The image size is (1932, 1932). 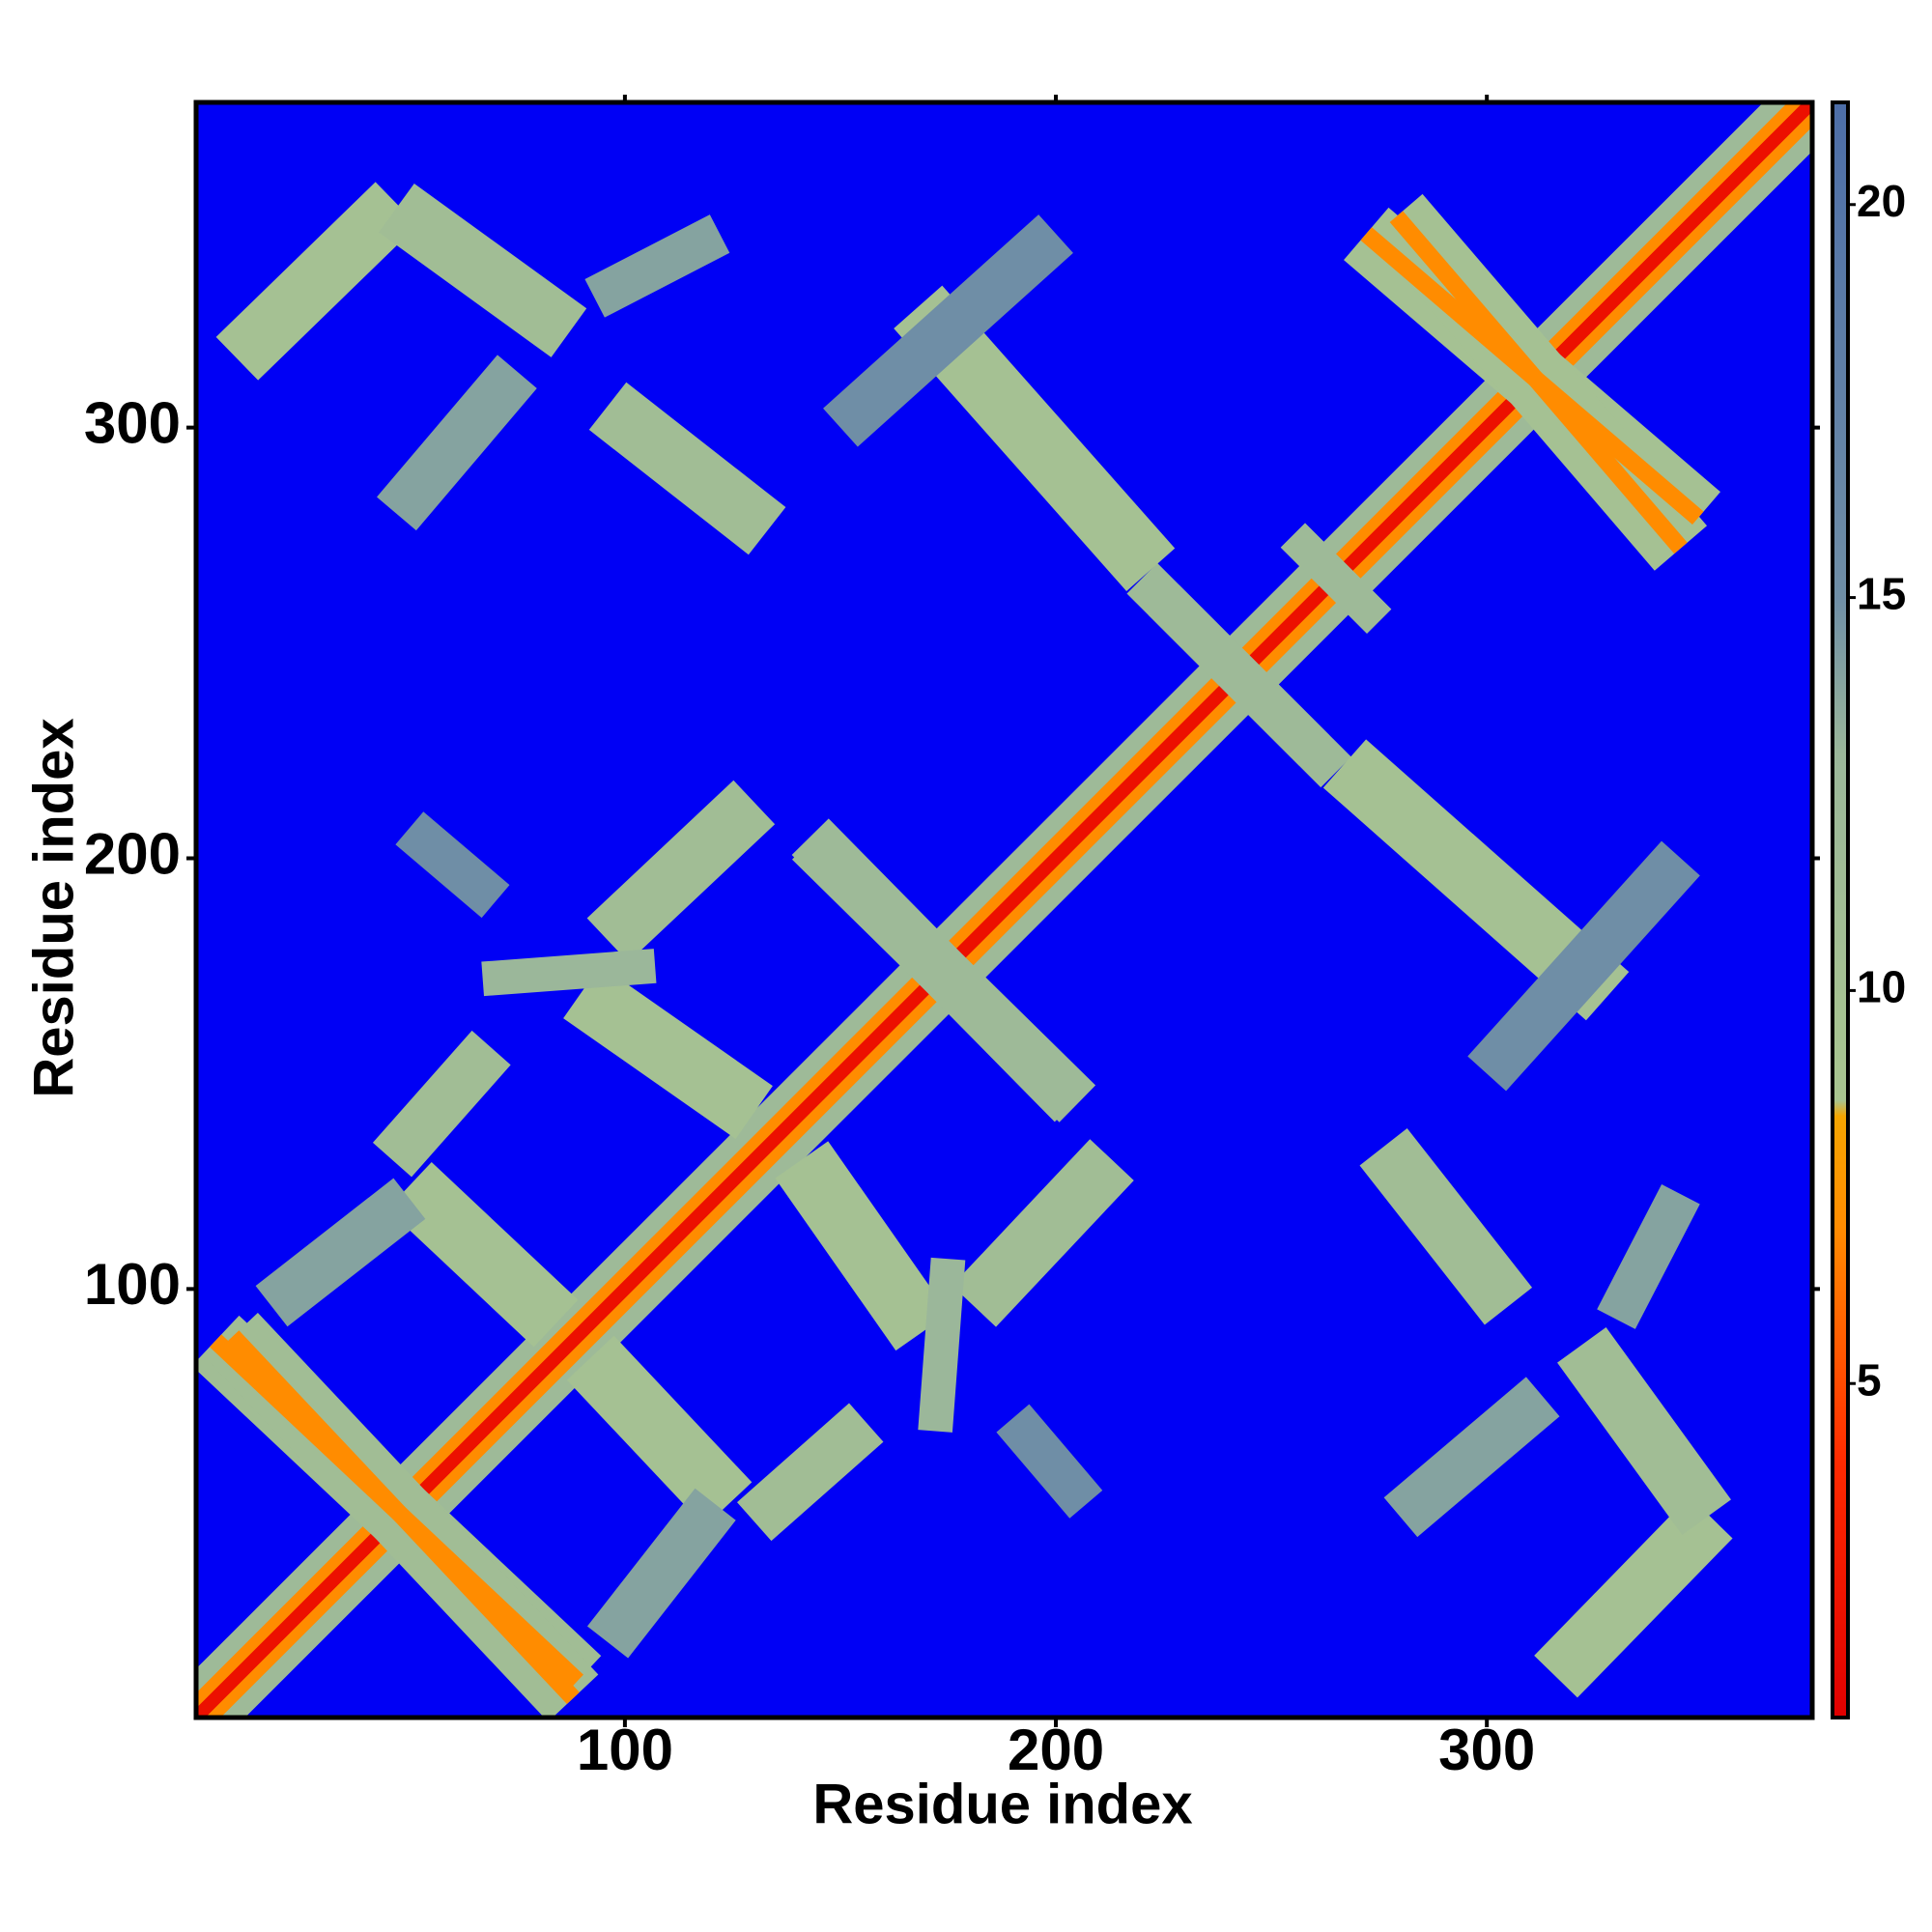 What do you see at coordinates (1002, 1804) in the screenshot?
I see `x-axis-title: Residue index` at bounding box center [1002, 1804].